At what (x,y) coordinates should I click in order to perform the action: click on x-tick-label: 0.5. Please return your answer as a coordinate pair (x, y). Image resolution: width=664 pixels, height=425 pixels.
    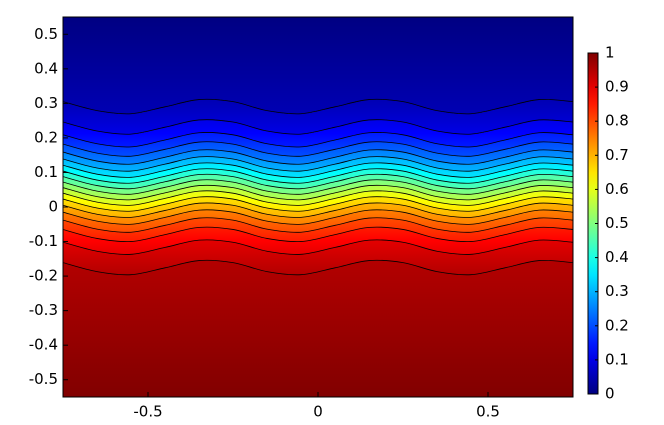
    Looking at the image, I should click on (488, 412).